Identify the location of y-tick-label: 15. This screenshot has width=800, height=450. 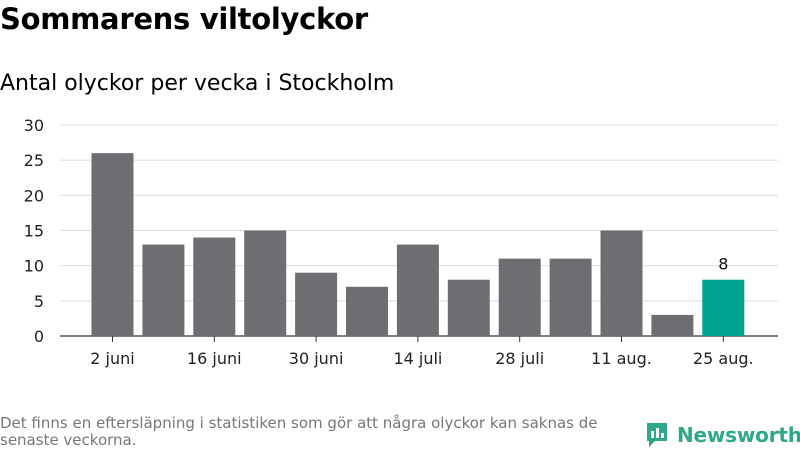
(34, 231).